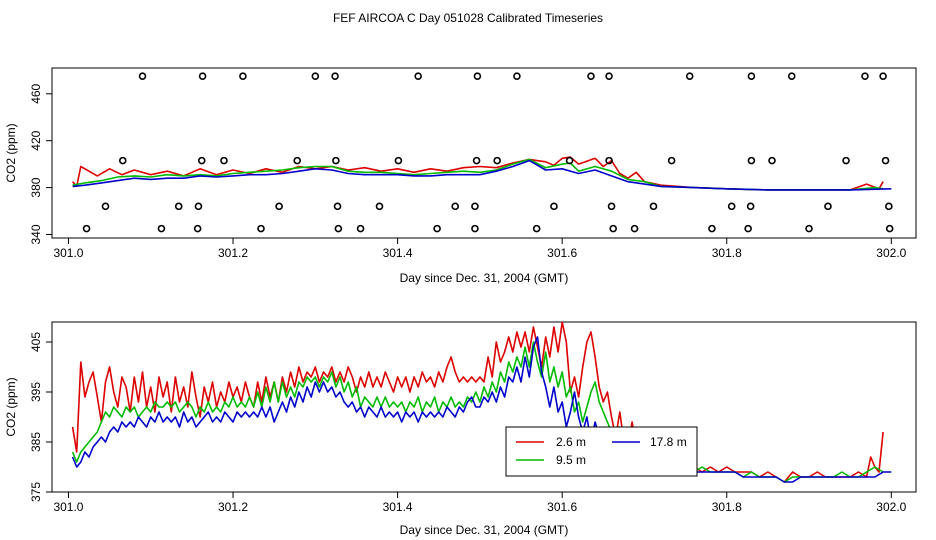 This screenshot has width=936, height=540. I want to click on top-y-ticks: 340 380 420 460, so click(40, 163).